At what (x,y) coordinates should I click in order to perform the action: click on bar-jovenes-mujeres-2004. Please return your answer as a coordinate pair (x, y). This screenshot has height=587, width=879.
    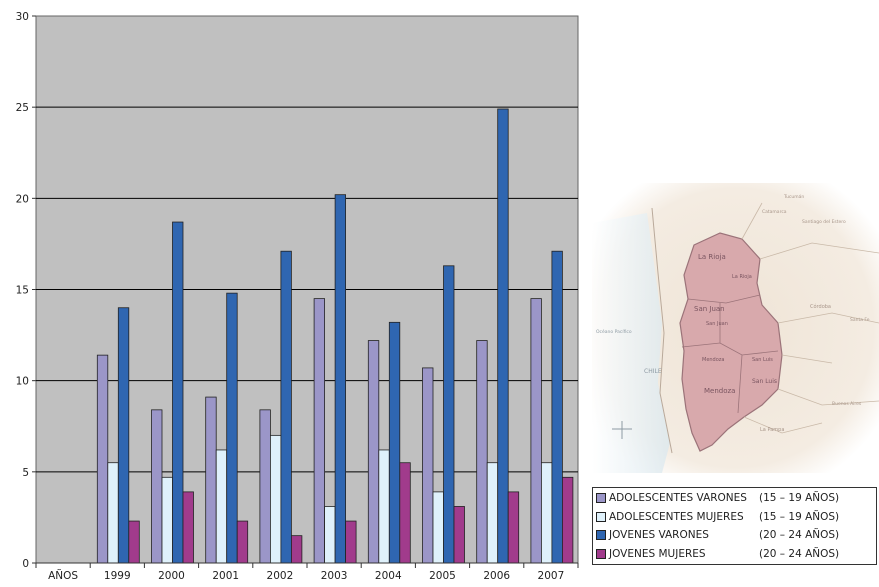
    Looking at the image, I should click on (405, 513).